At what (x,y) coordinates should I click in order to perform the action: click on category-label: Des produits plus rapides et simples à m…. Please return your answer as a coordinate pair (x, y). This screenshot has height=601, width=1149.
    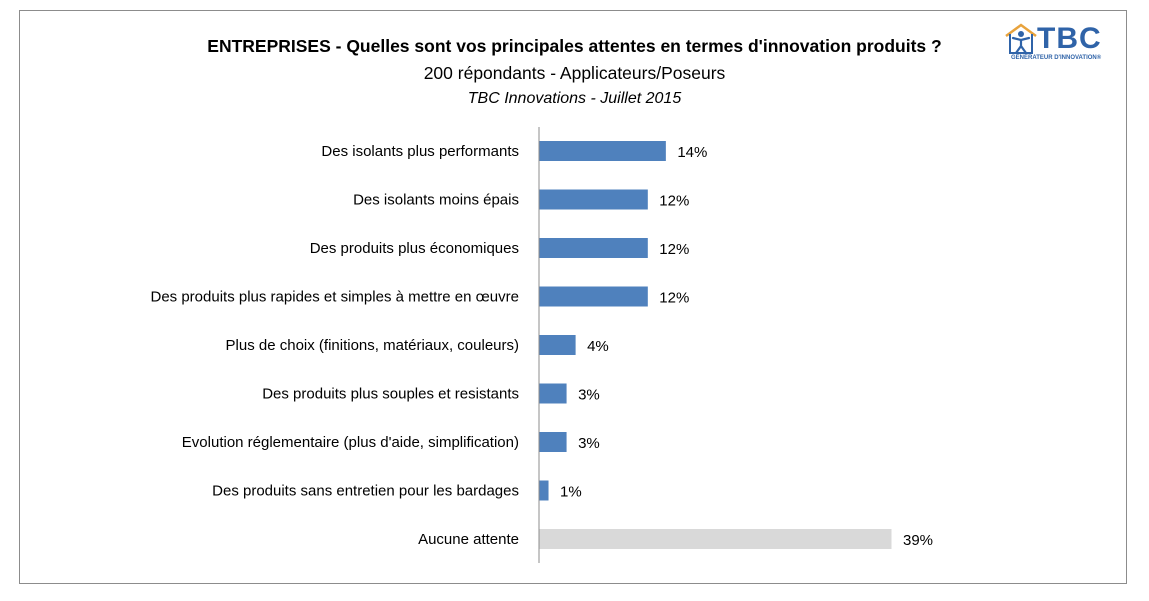
    Looking at the image, I should click on (335, 297).